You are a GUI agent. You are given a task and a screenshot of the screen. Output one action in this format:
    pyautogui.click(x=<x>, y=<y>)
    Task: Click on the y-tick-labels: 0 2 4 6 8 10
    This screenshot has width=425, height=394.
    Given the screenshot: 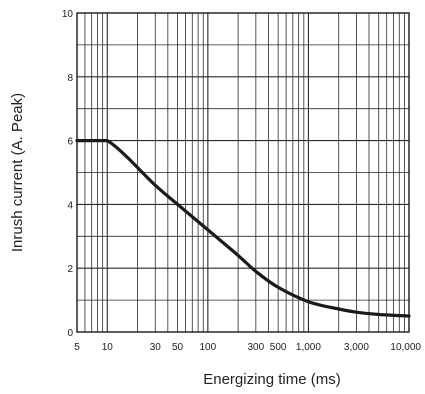 What is the action you would take?
    pyautogui.click(x=68, y=174)
    